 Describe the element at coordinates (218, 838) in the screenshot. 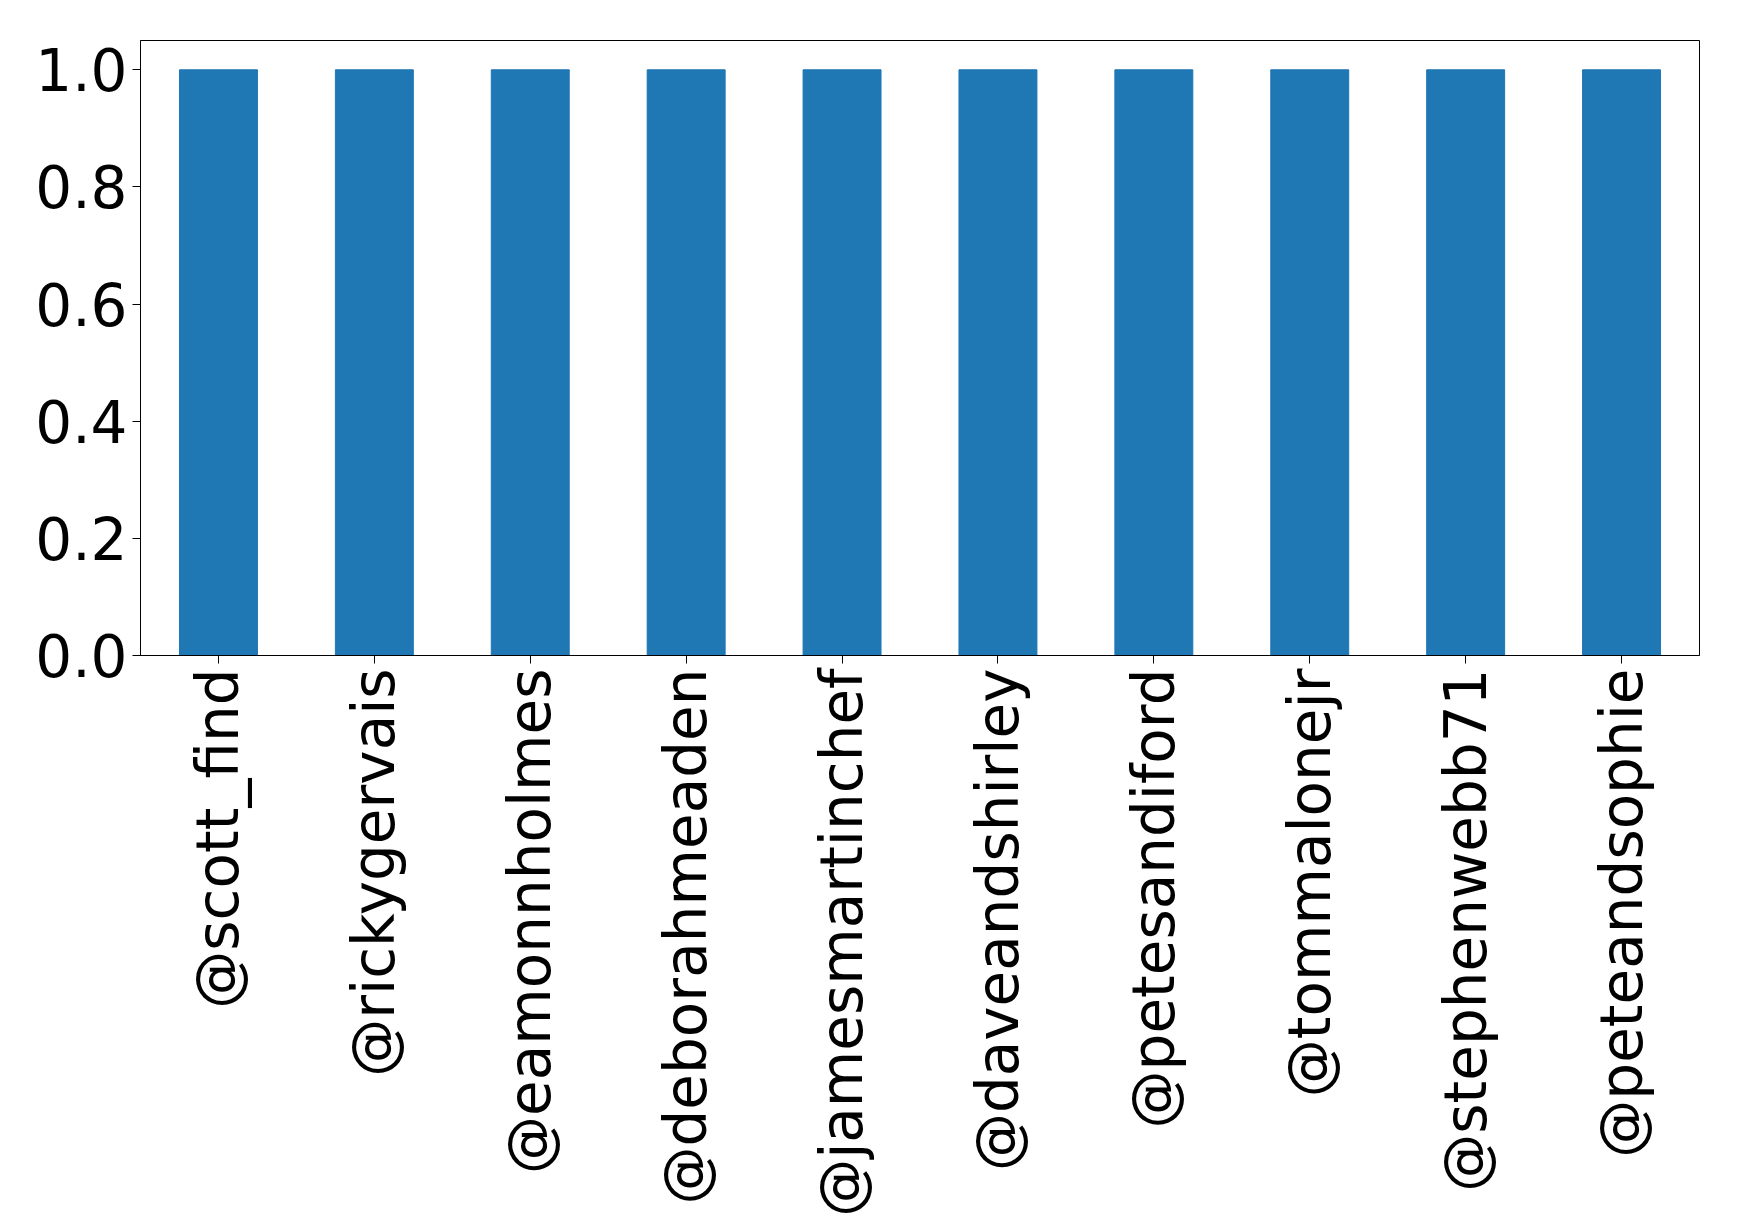

I see `x-tick-label: @scott_find` at that location.